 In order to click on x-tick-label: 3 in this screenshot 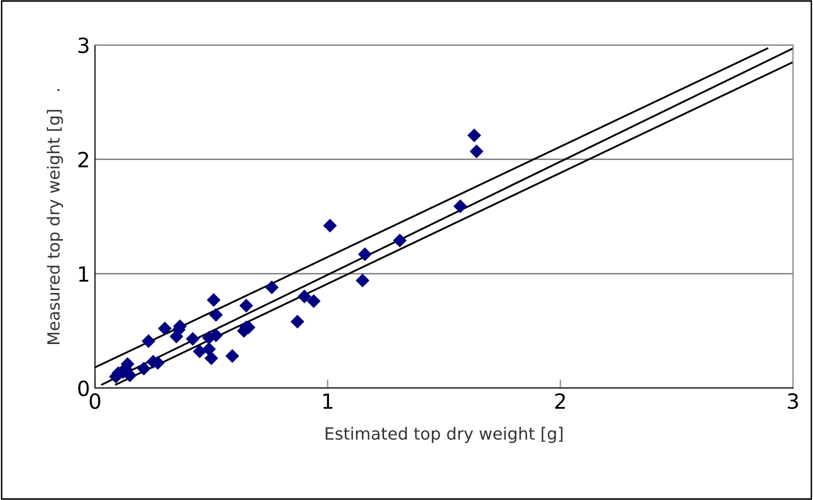, I will do `click(793, 401)`.